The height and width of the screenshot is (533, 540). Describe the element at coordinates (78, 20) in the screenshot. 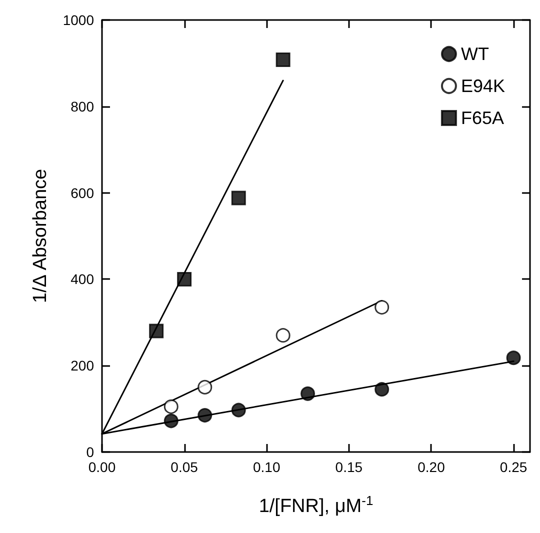

I see `y-tick-label: 1000` at that location.